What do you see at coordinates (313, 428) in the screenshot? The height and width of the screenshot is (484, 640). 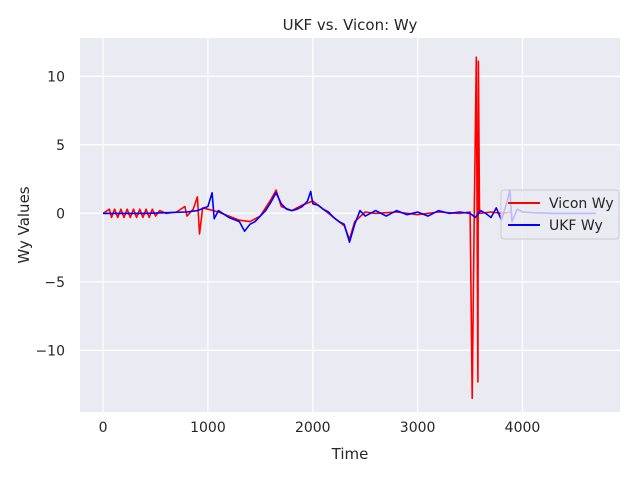 I see `x-tick-label: 2000` at bounding box center [313, 428].